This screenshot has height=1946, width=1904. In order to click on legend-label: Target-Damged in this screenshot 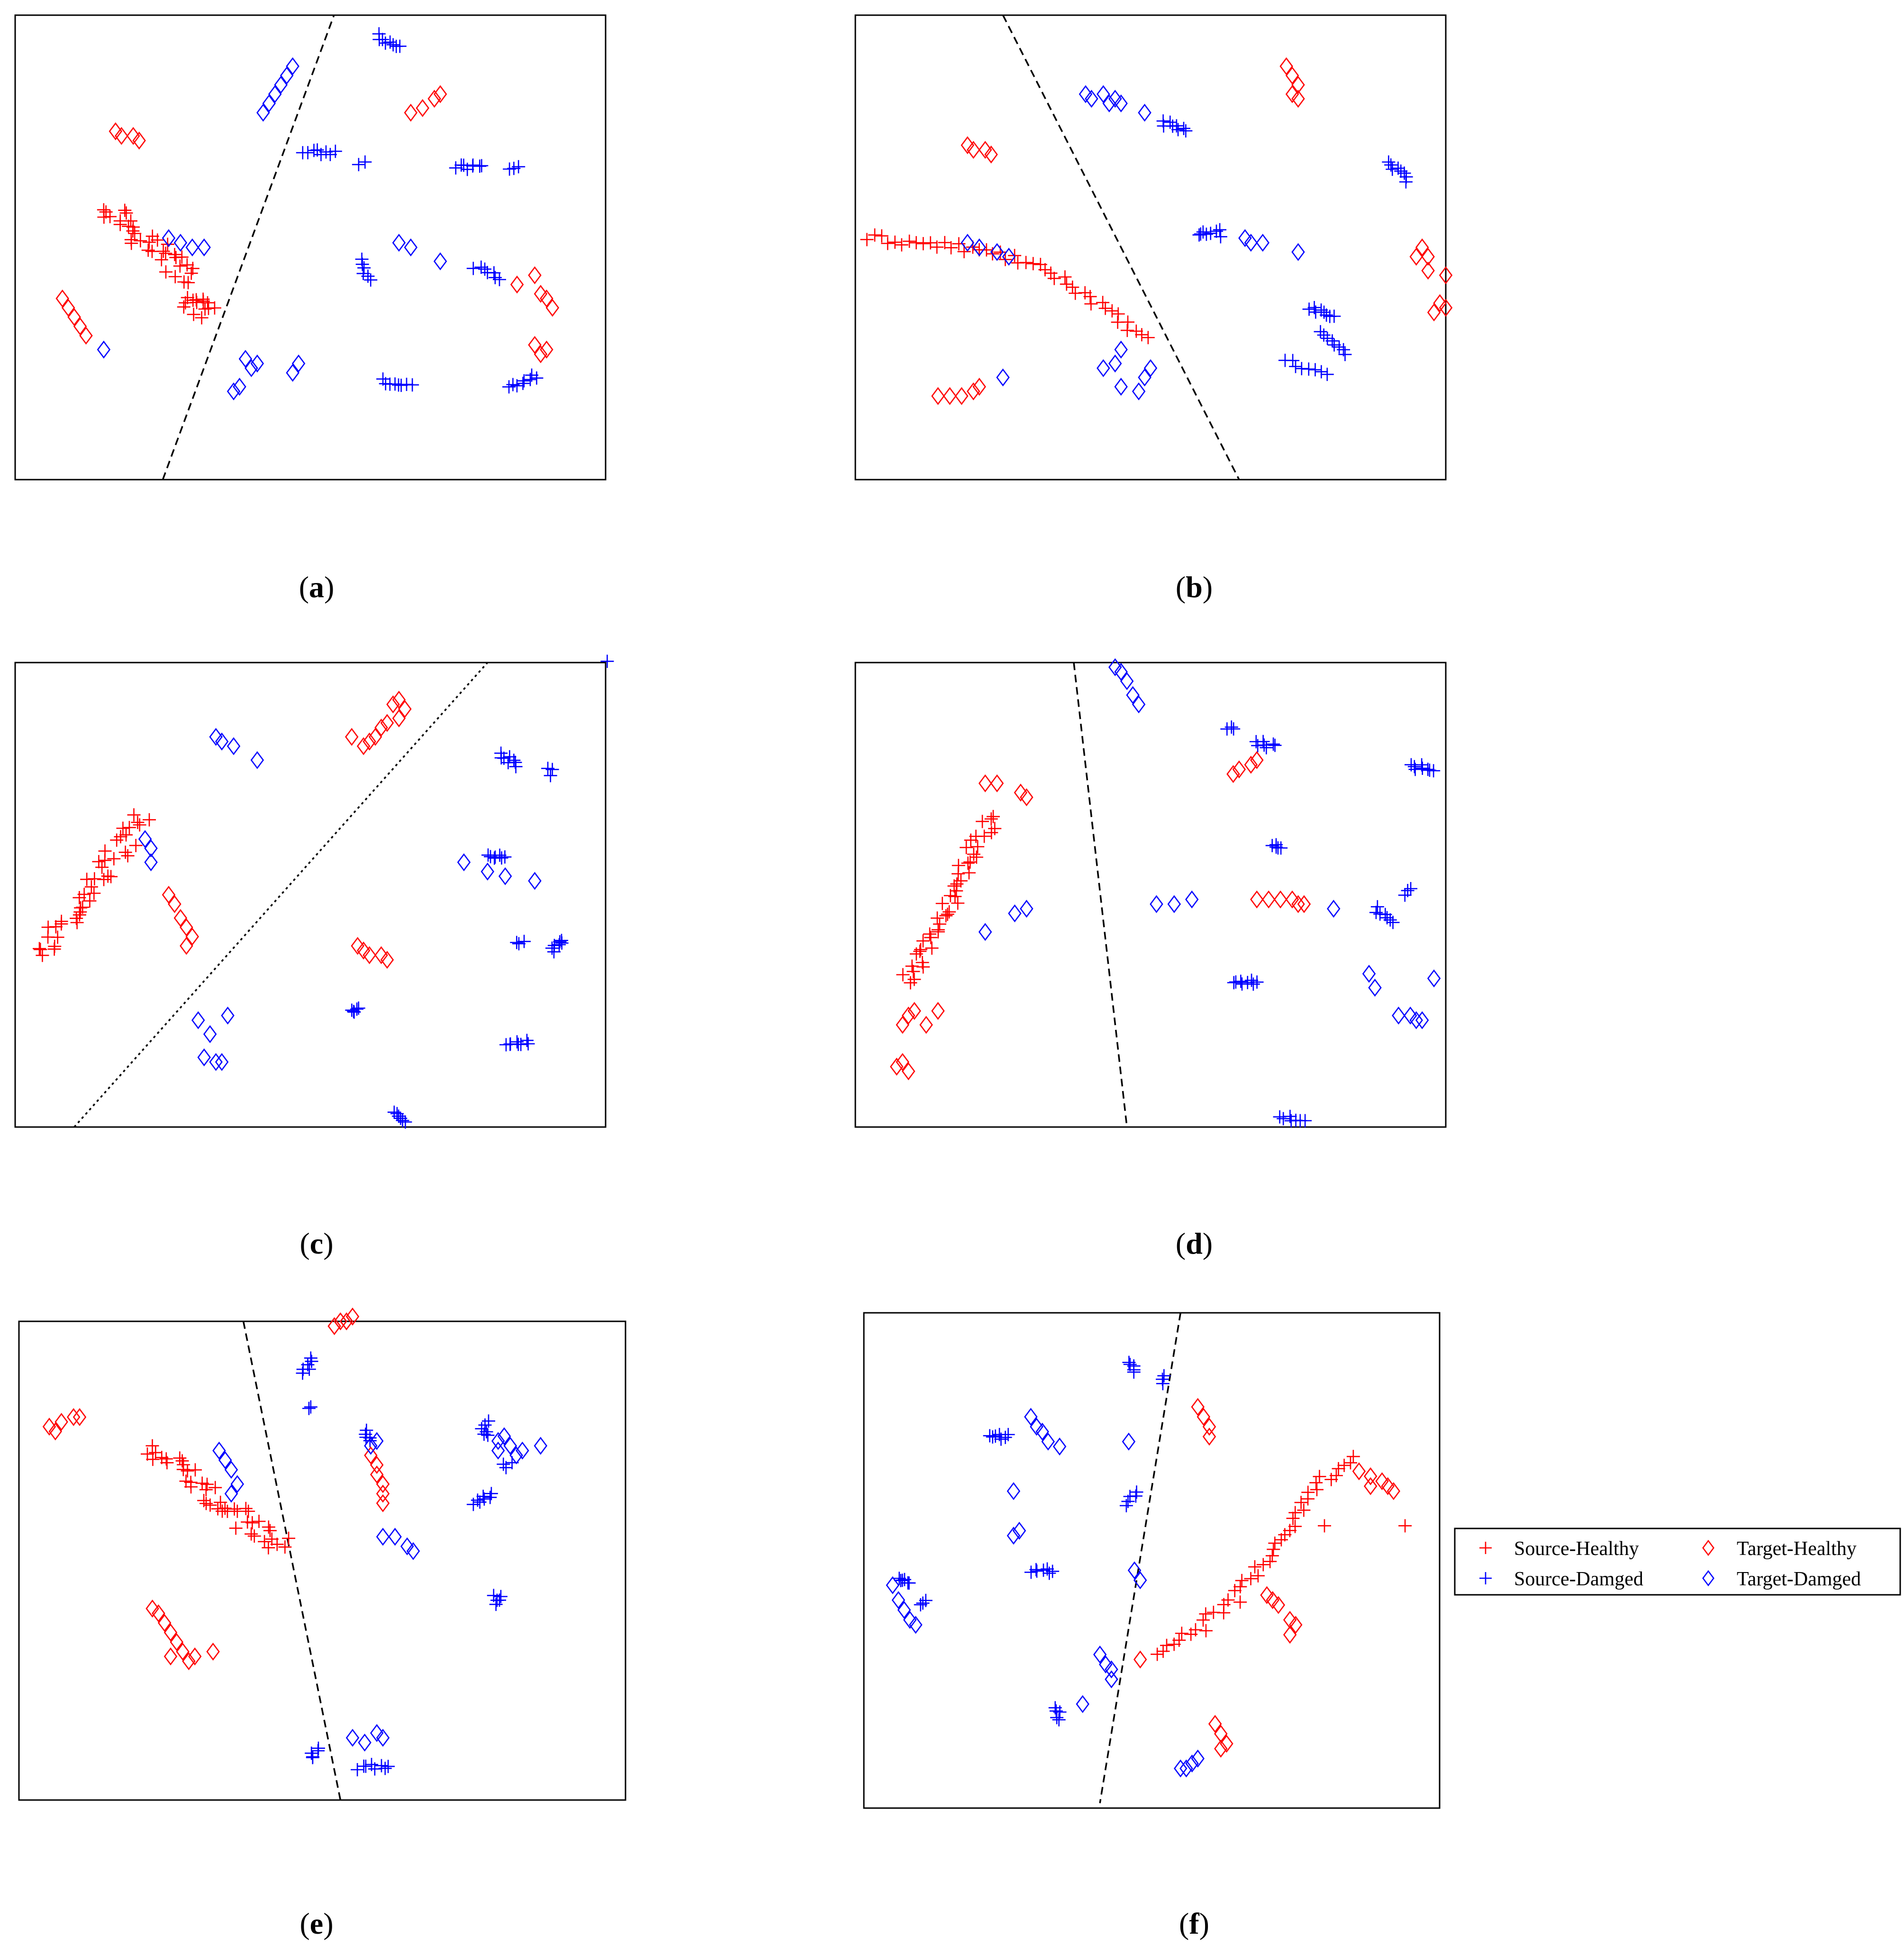, I will do `click(1799, 1579)`.